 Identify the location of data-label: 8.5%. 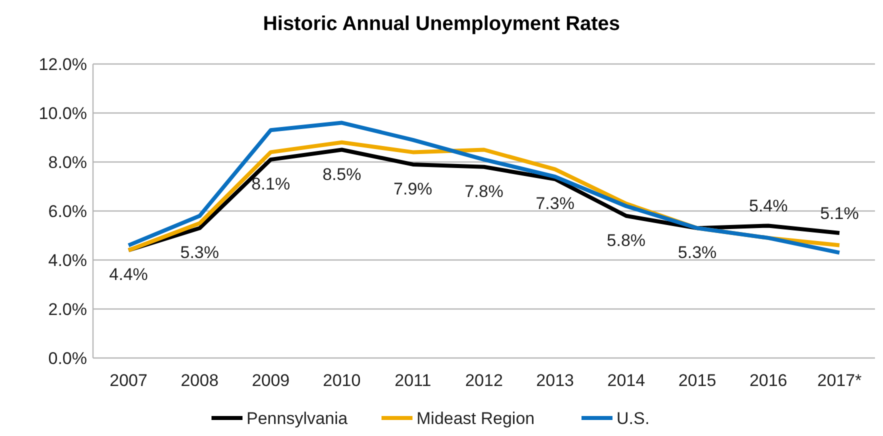
(342, 174).